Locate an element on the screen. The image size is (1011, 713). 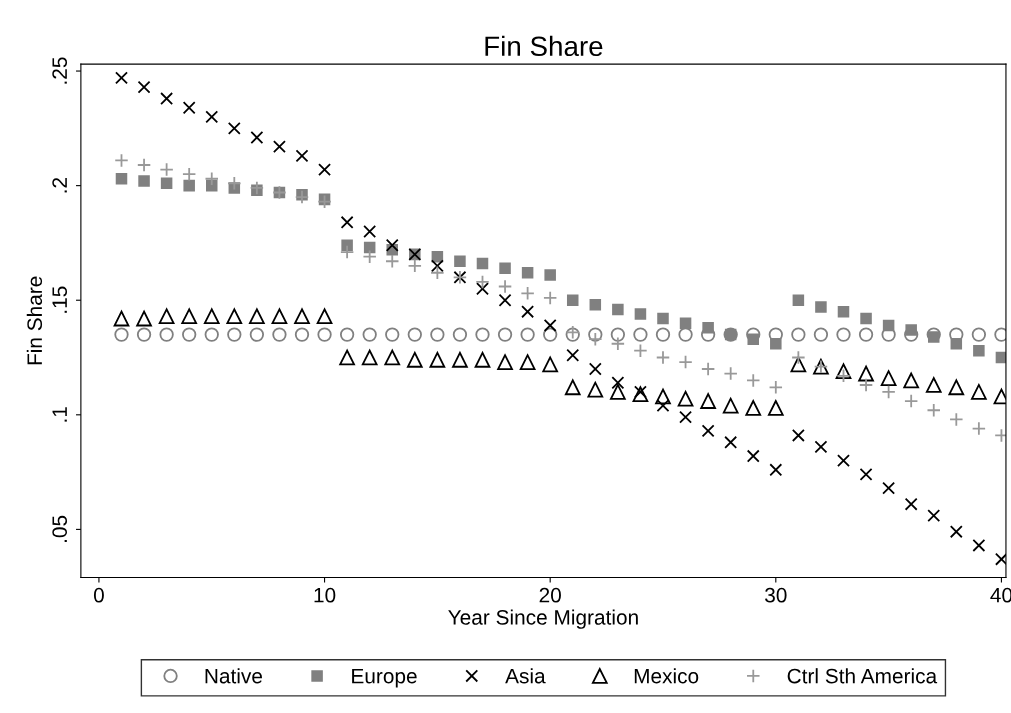
x-tick-label: 10 is located at coordinates (325, 595).